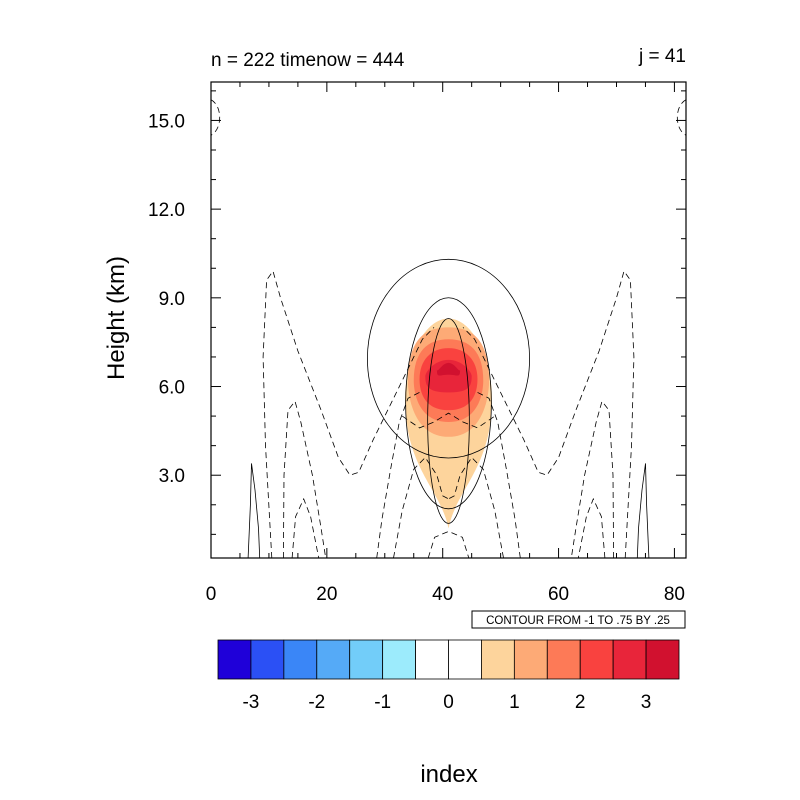 This screenshot has width=800, height=800. Describe the element at coordinates (166, 121) in the screenshot. I see `y-tick-label: 15.0` at that location.